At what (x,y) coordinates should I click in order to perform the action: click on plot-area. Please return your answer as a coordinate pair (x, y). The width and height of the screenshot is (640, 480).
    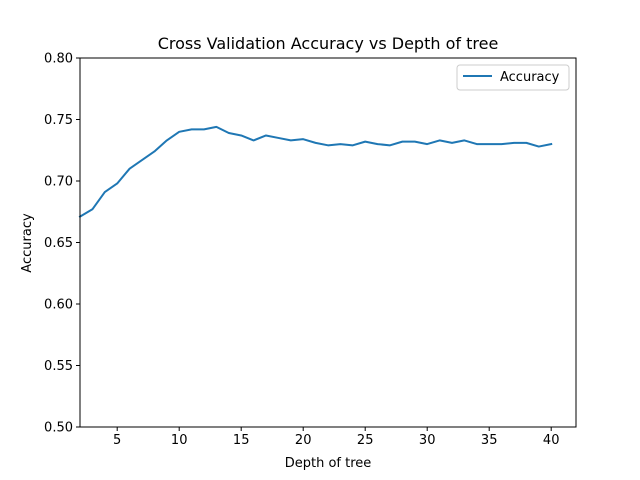
    Looking at the image, I should click on (315, 172).